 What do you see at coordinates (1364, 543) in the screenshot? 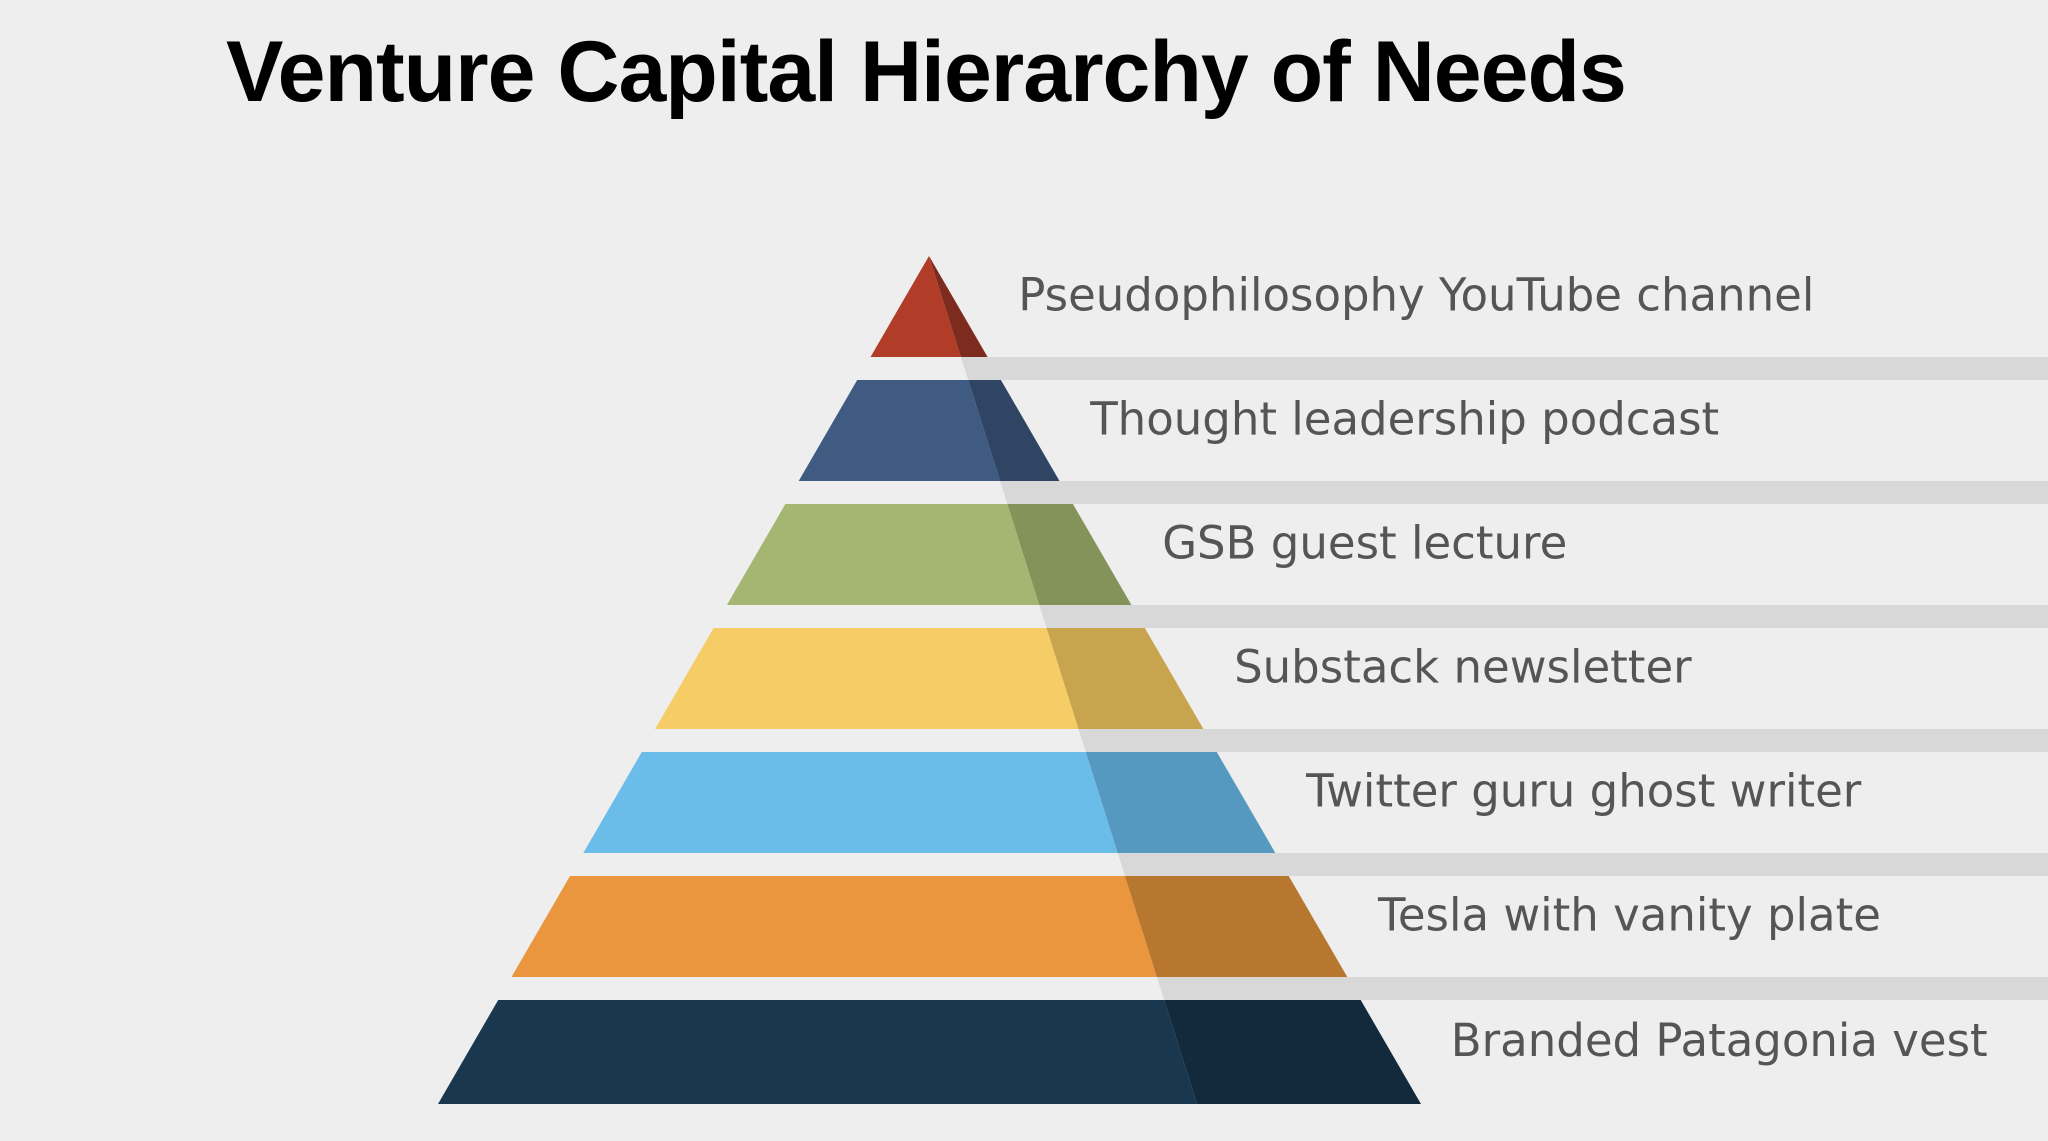
I see `tier-label-gsb-guest-lecture: GSB guest lecture` at bounding box center [1364, 543].